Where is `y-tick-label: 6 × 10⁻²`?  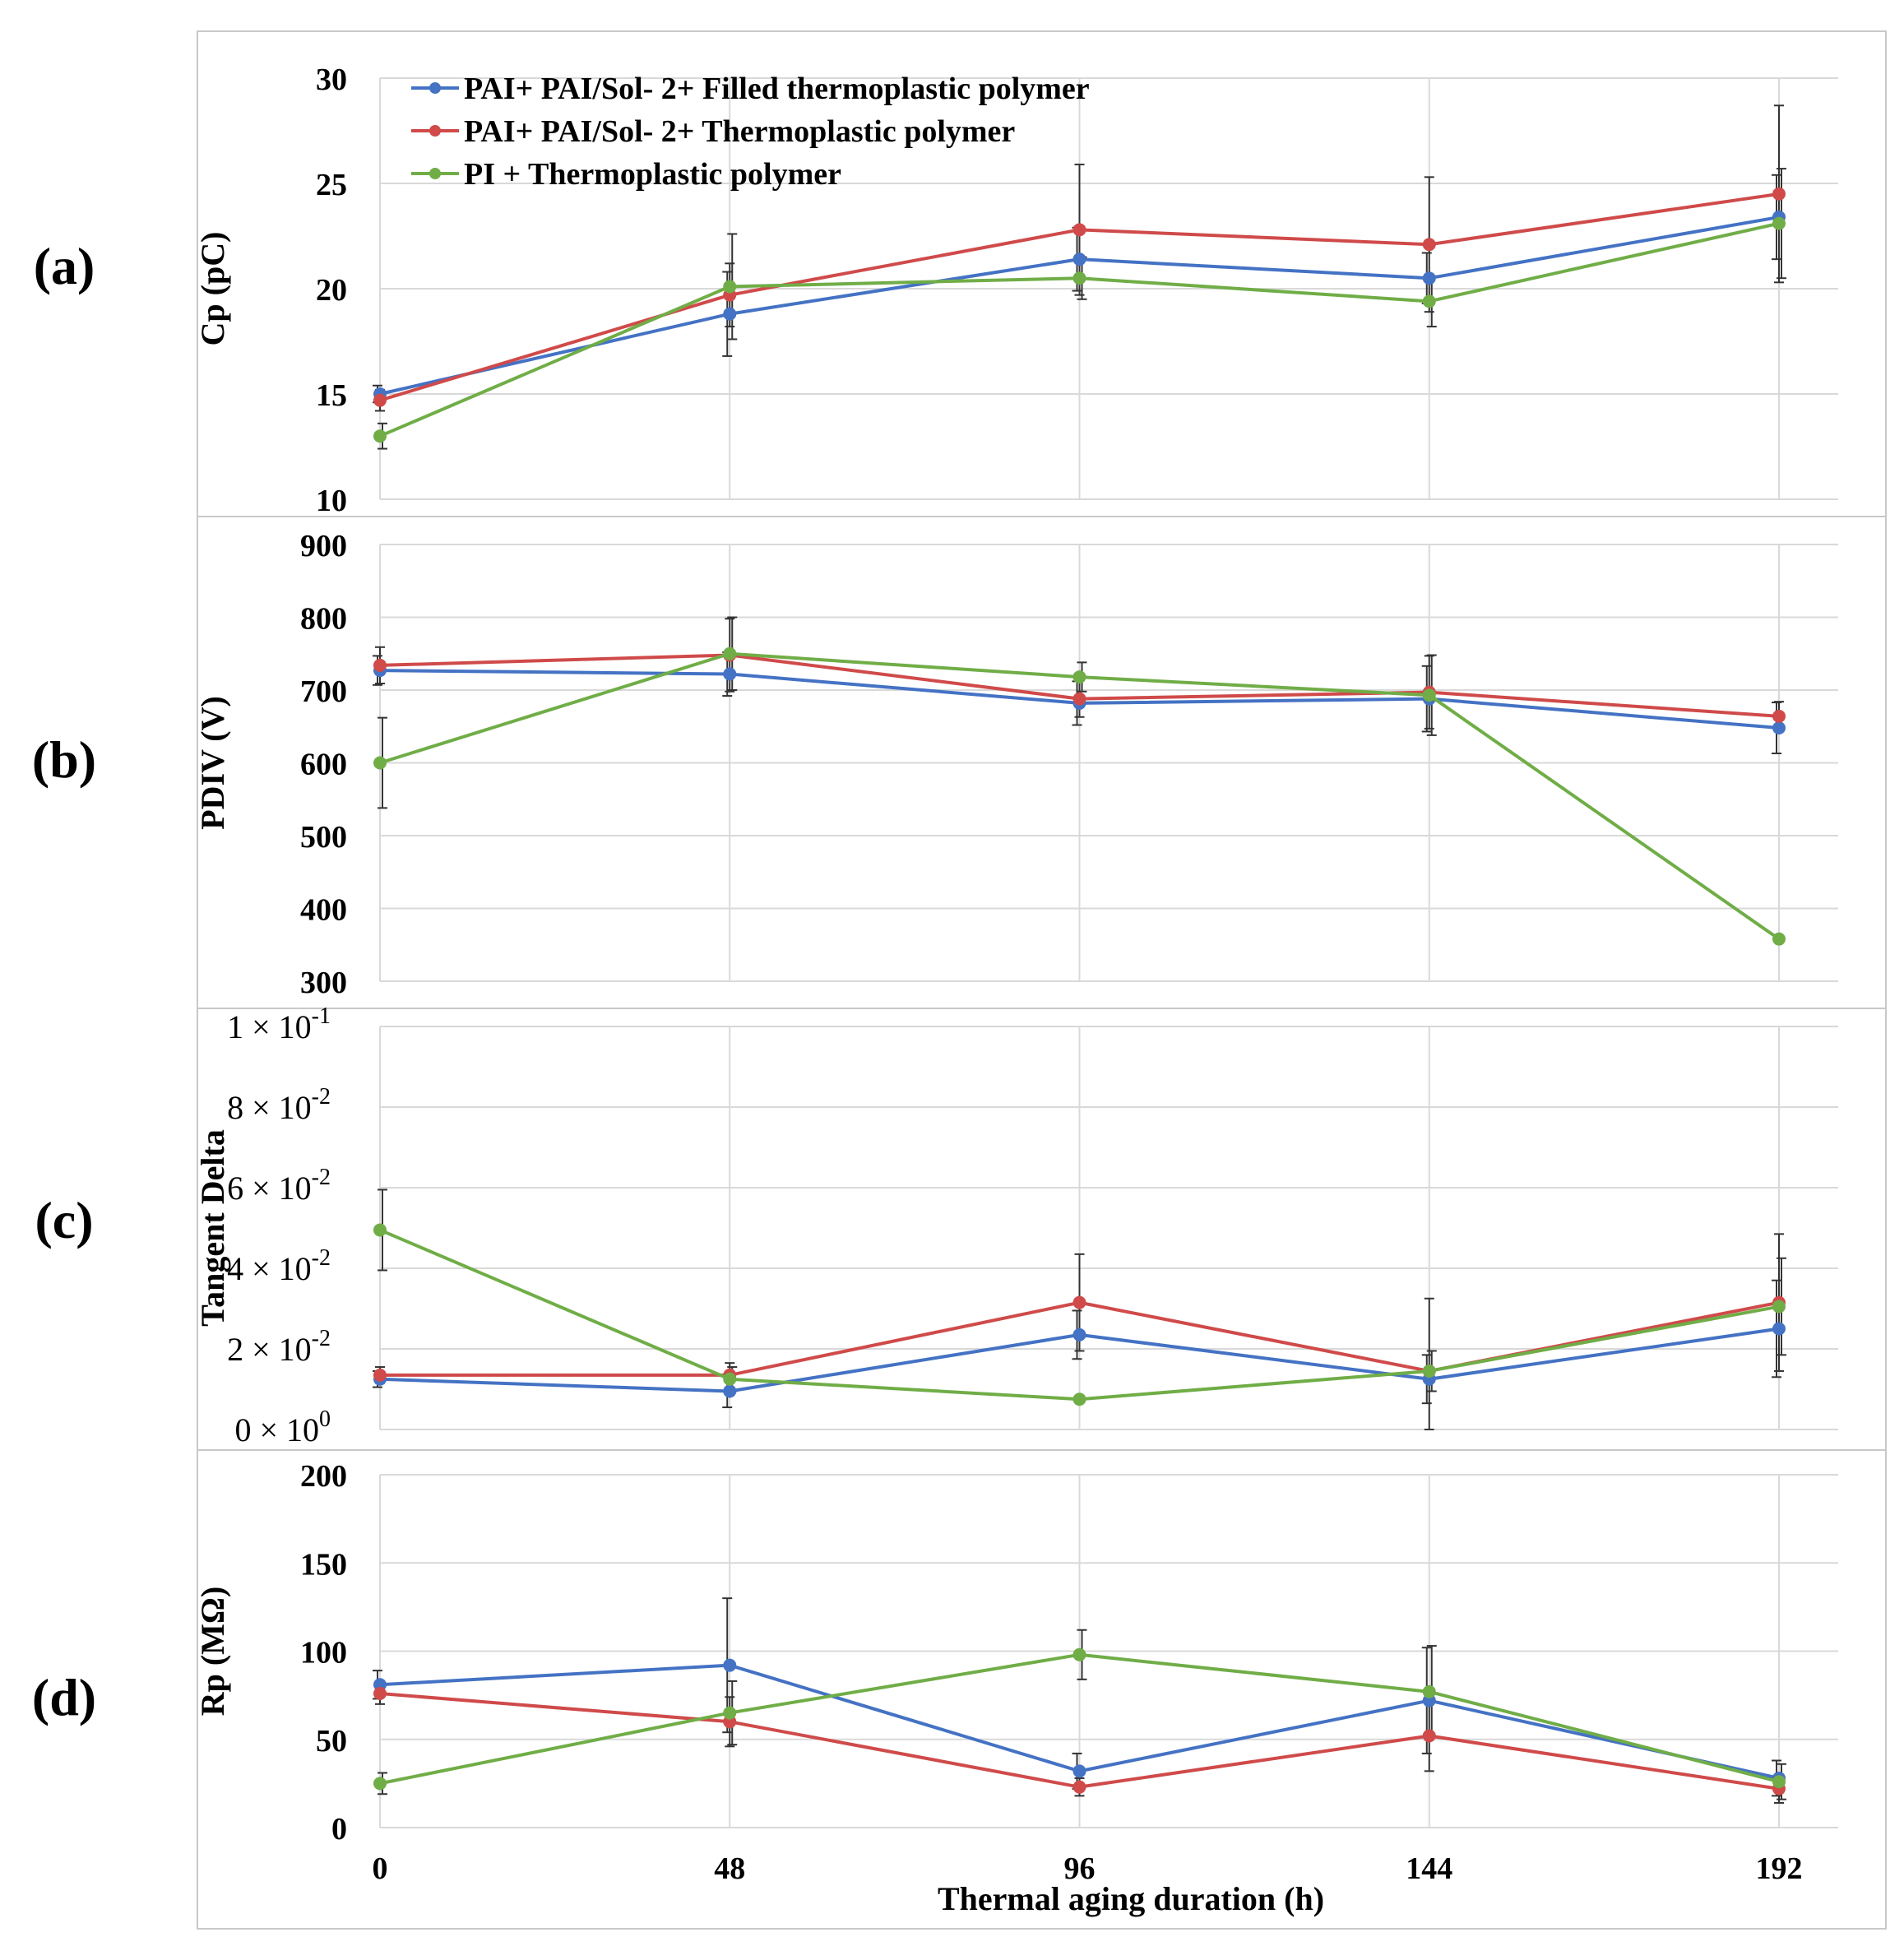 y-tick-label: 6 × 10⁻² is located at coordinates (279, 1186).